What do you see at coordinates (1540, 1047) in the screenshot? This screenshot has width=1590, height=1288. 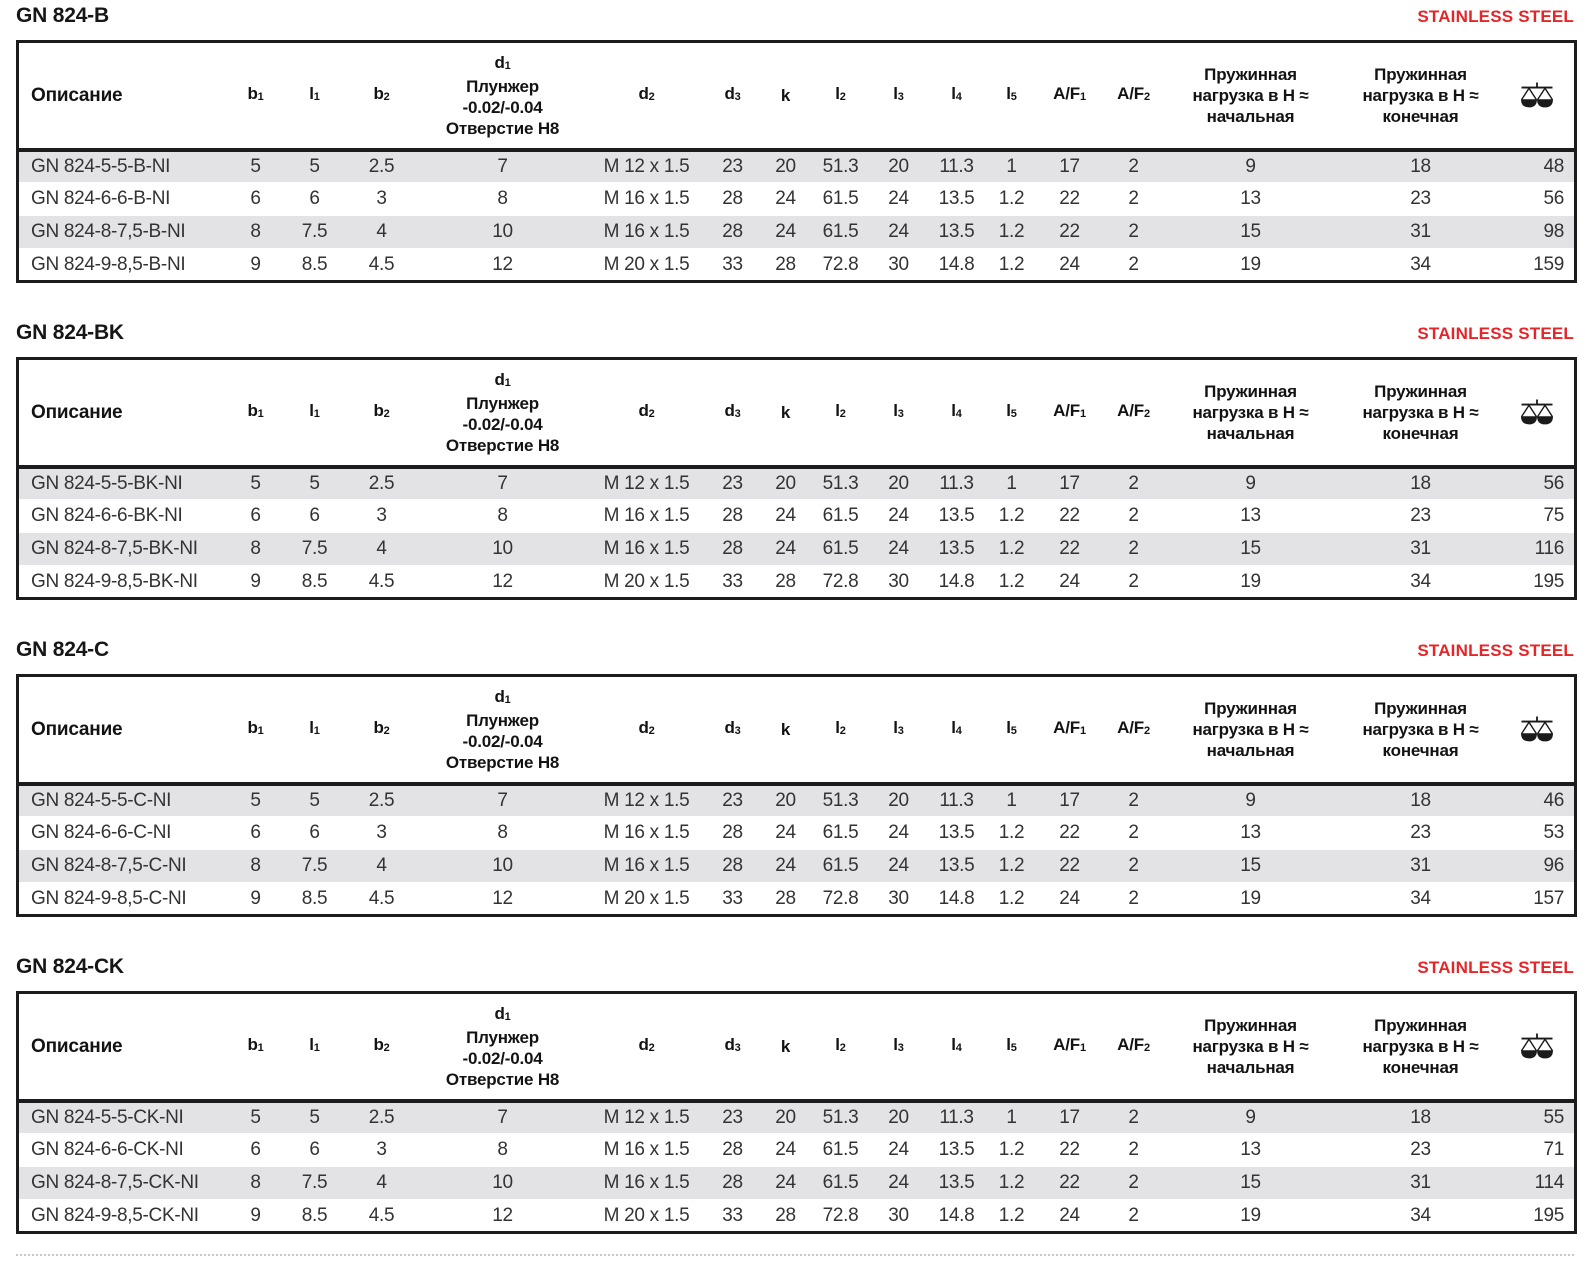 I see `weight-column-header` at bounding box center [1540, 1047].